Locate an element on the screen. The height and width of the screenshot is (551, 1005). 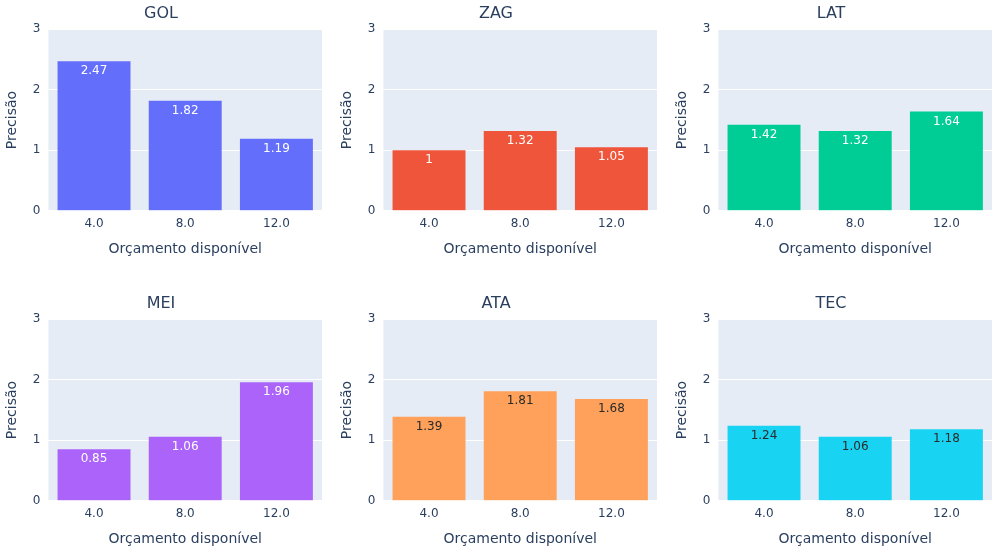
data-label: 1.82 is located at coordinates (185, 109).